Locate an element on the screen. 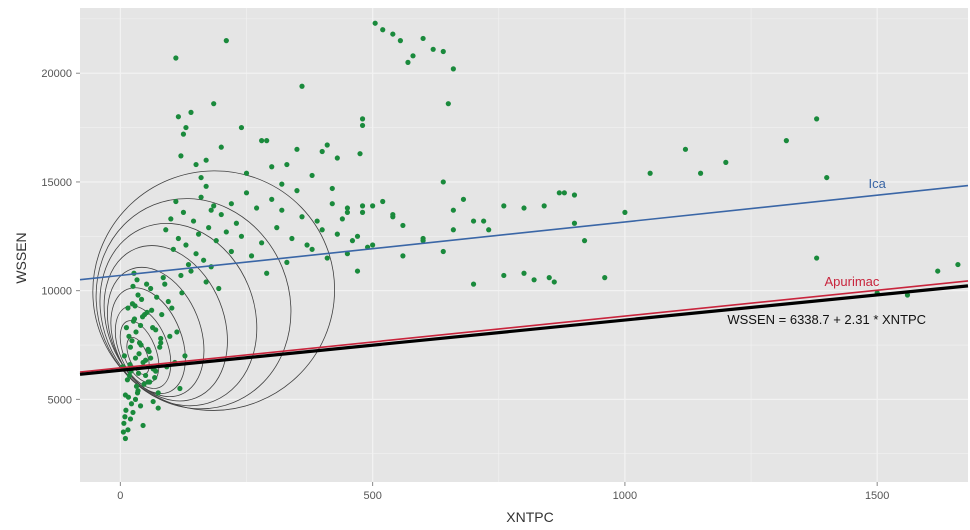 Image resolution: width=970 pixels, height=530 pixels. series-label: Apurimac is located at coordinates (851, 281).